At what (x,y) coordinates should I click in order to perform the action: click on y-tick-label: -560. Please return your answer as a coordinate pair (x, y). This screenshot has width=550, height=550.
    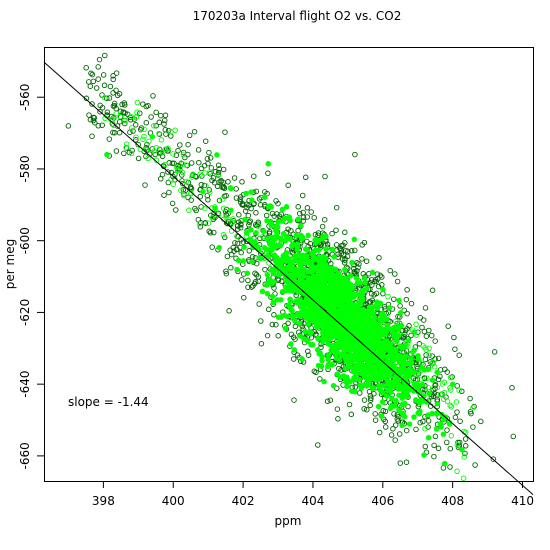
    Looking at the image, I should click on (25, 97).